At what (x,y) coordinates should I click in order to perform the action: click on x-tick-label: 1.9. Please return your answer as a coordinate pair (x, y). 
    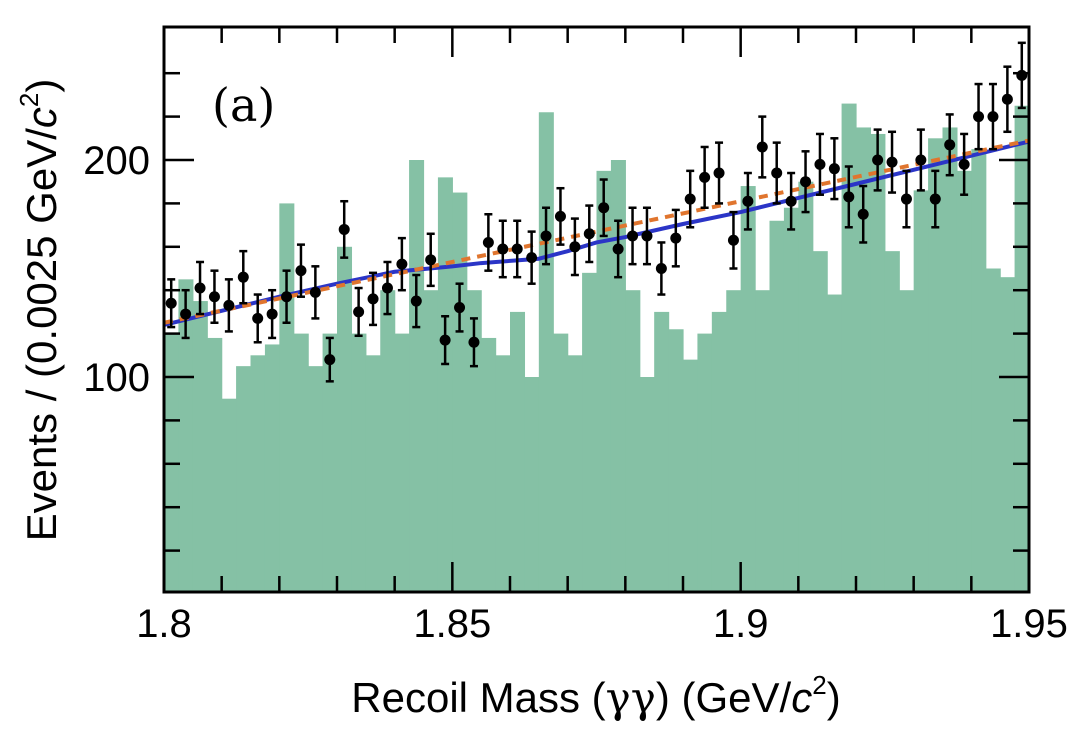
    Looking at the image, I should click on (741, 624).